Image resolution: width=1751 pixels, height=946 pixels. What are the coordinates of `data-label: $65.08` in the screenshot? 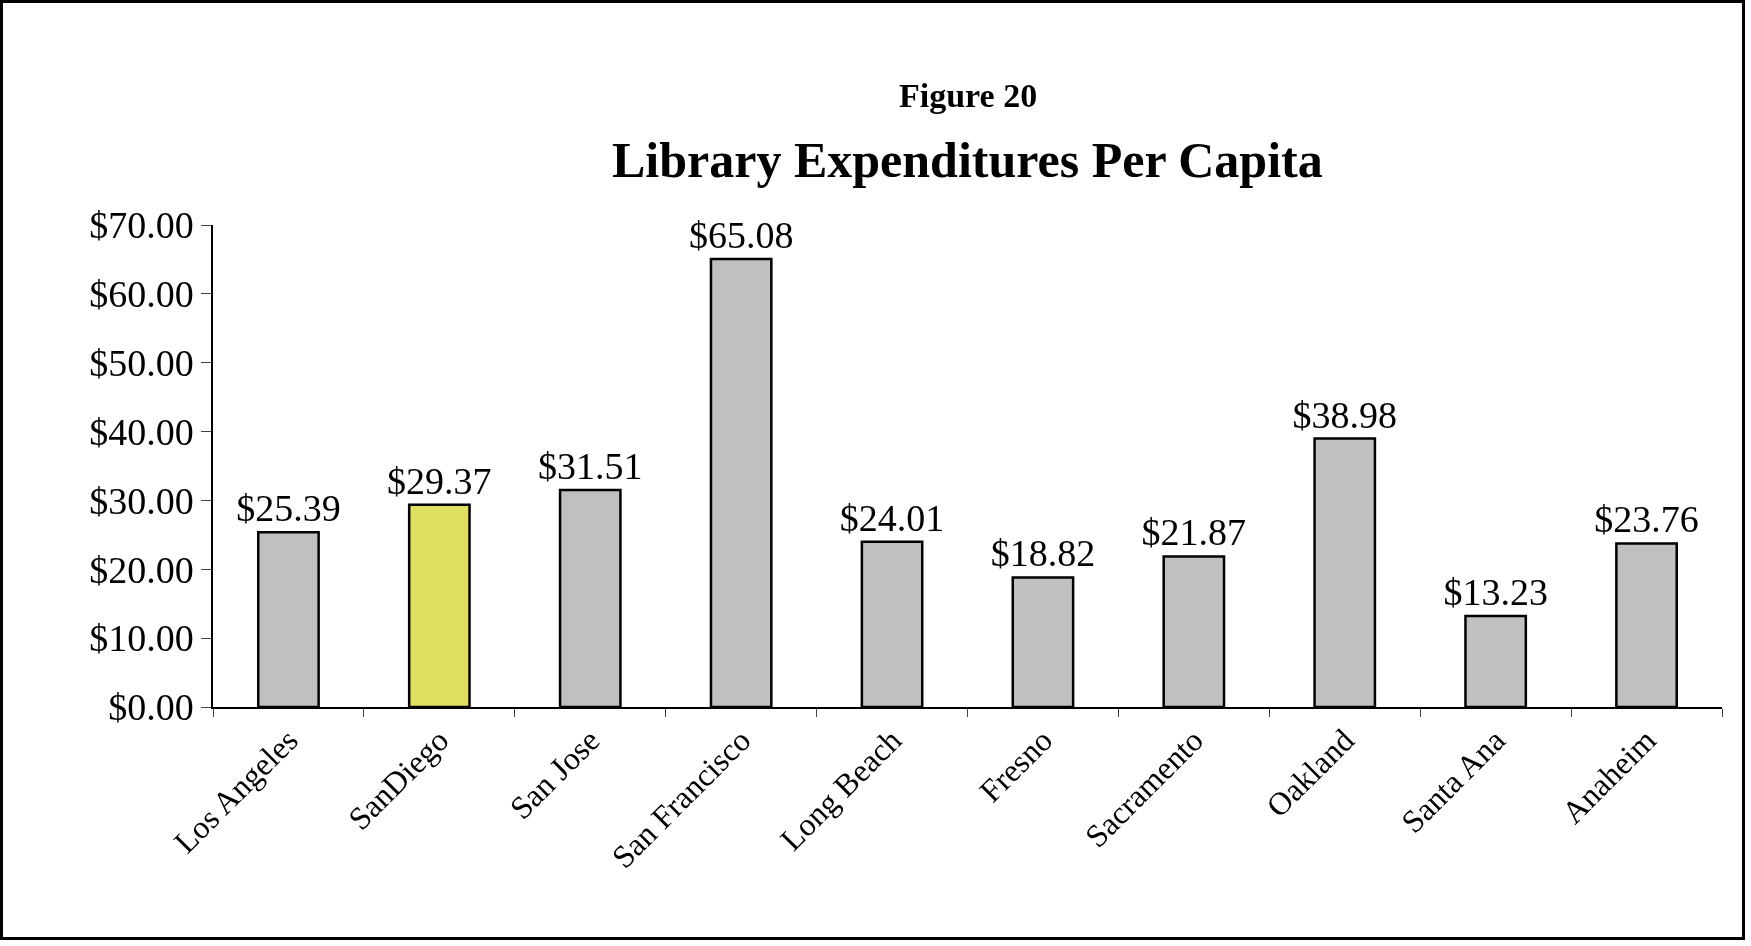 It's located at (741, 234).